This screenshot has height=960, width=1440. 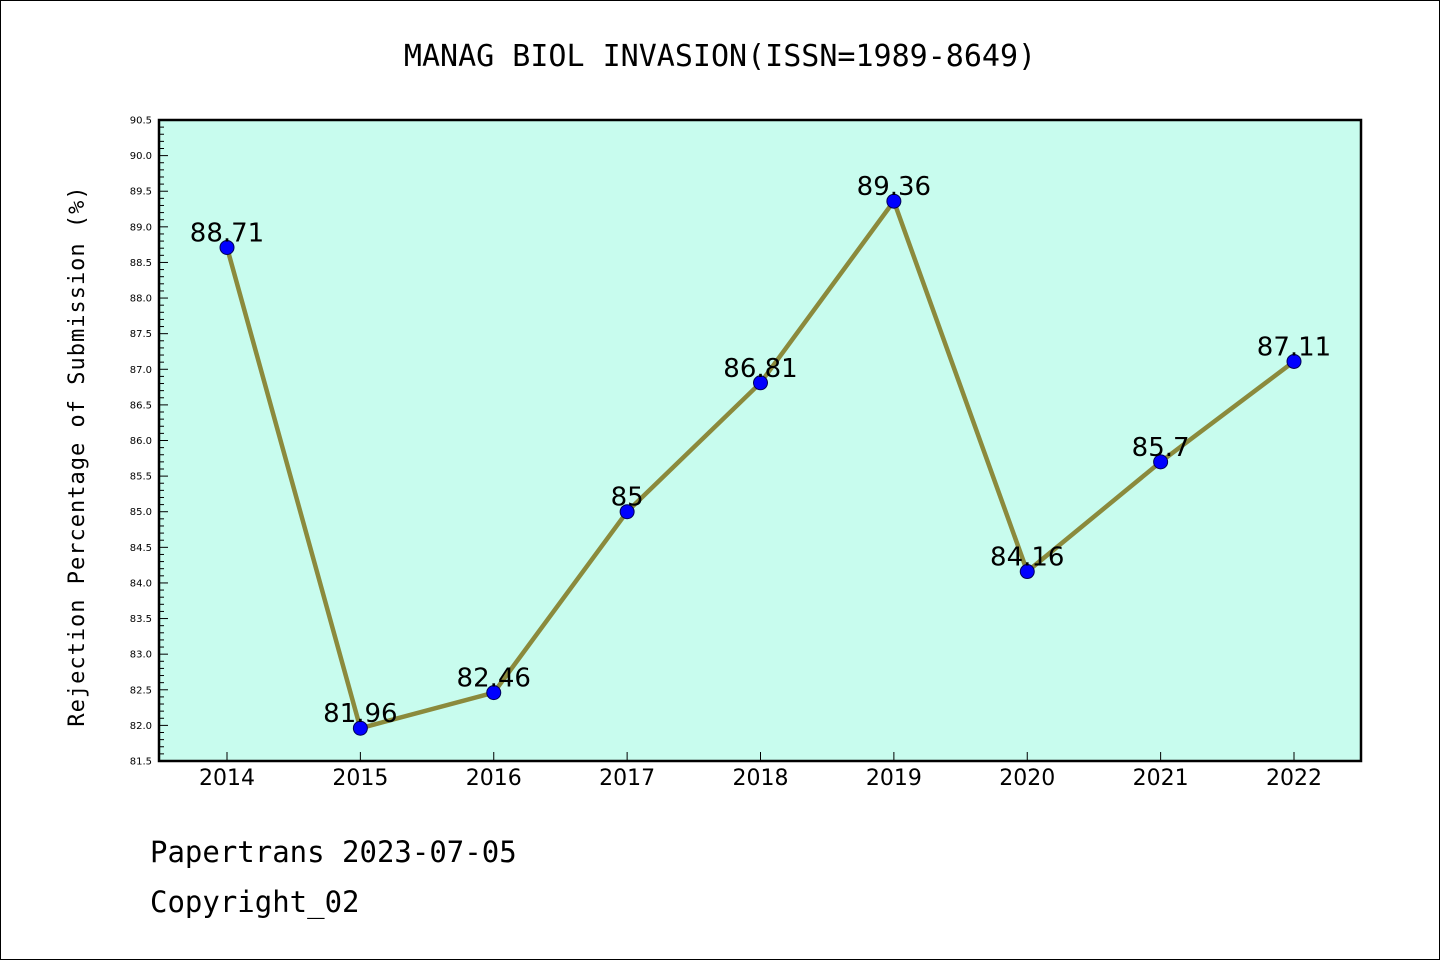 I want to click on data-label: 85, so click(x=627, y=498).